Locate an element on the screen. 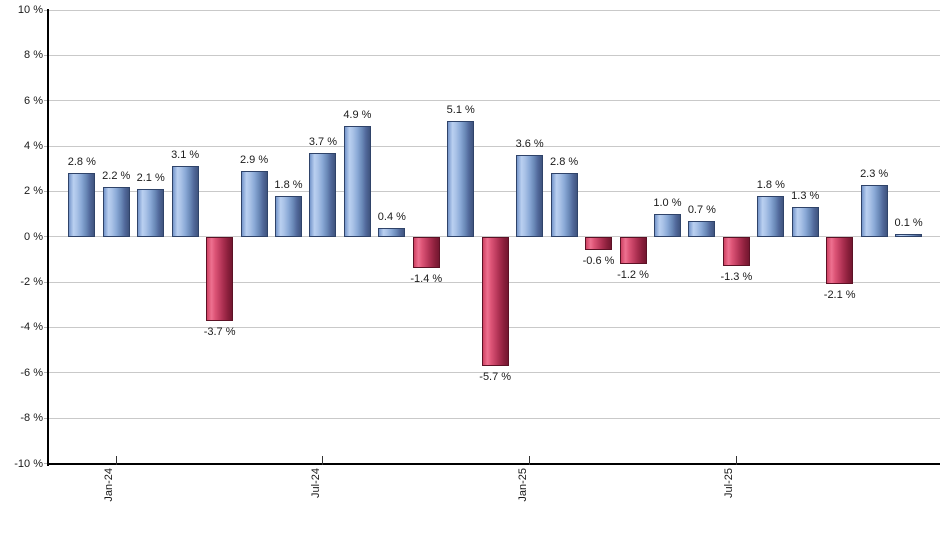 This screenshot has height=550, width=940. bar-value-label: 2.3 % is located at coordinates (874, 173).